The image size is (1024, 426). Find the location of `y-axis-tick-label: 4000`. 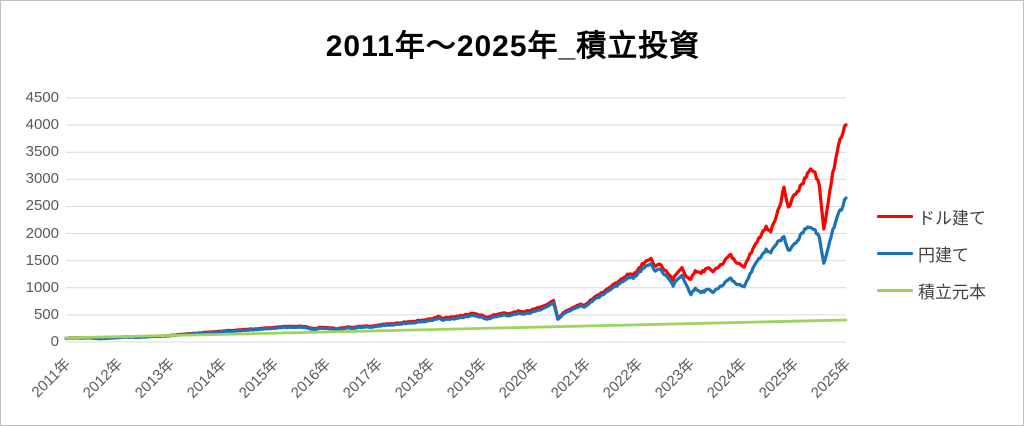

y-axis-tick-label: 4000 is located at coordinates (42, 125).